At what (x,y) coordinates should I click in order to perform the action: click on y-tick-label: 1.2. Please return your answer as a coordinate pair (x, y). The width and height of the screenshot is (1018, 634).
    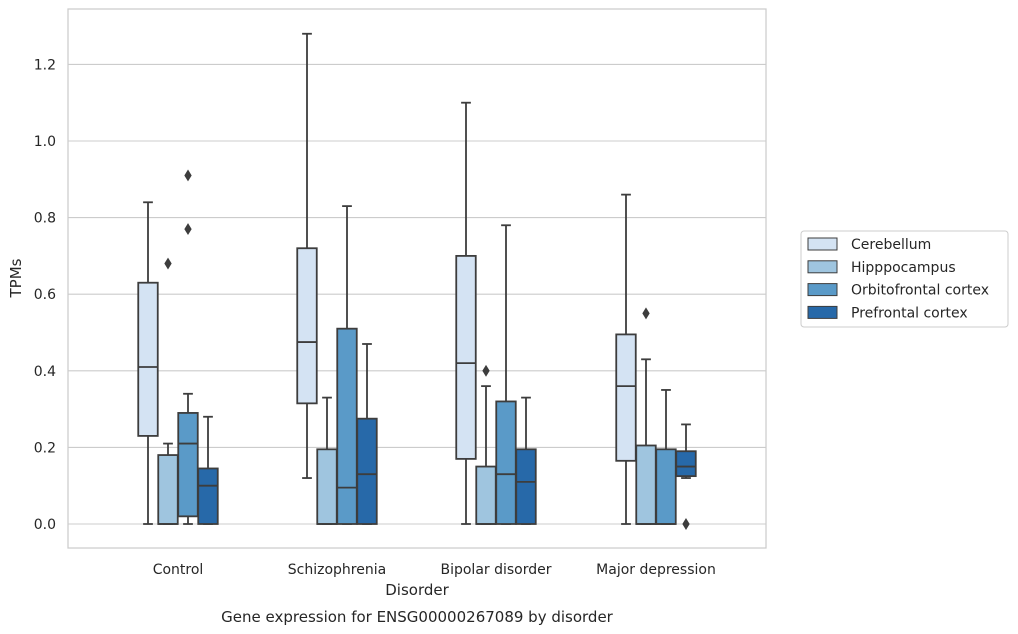
    Looking at the image, I should click on (45, 65).